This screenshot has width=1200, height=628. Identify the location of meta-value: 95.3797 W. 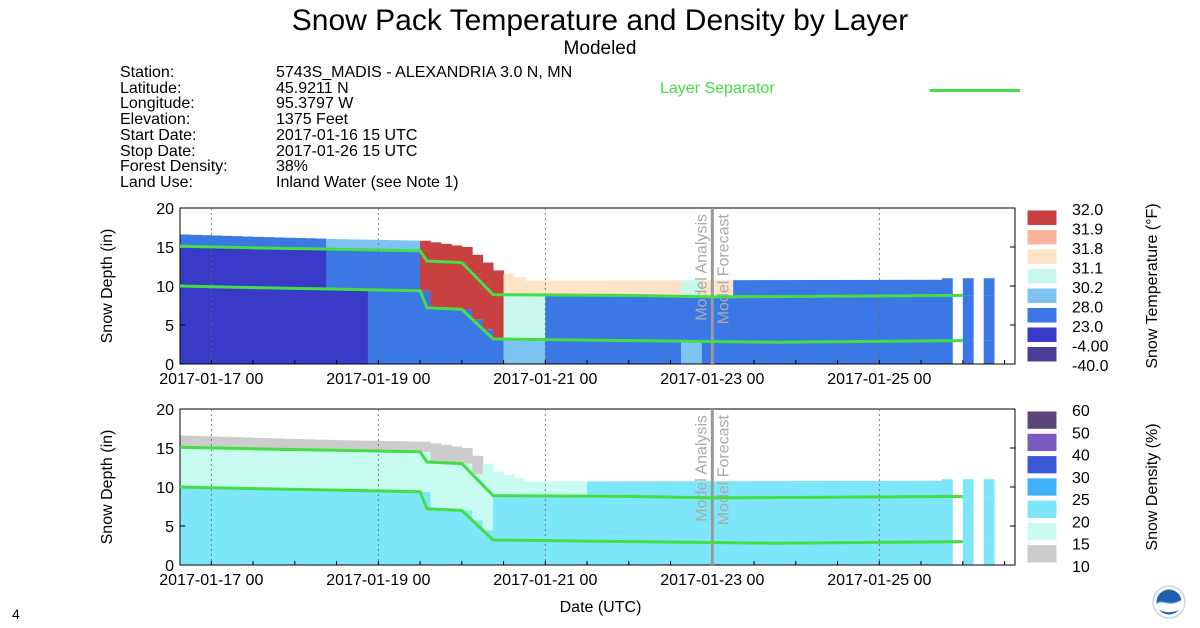
(315, 103).